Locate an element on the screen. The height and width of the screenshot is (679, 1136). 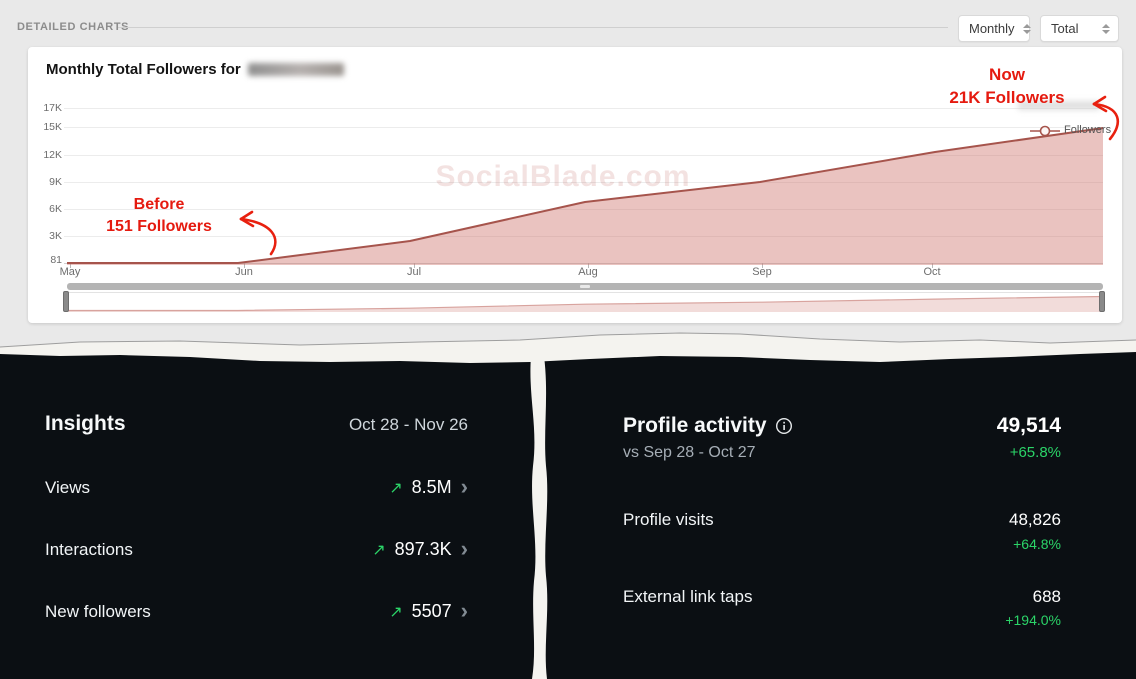
chart-title: Monthly Total Followers for is located at coordinates (195, 69).